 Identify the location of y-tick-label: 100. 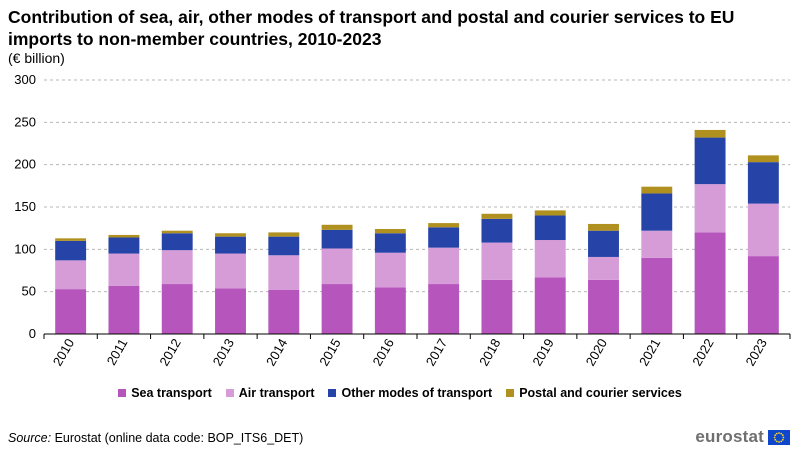
(25, 248).